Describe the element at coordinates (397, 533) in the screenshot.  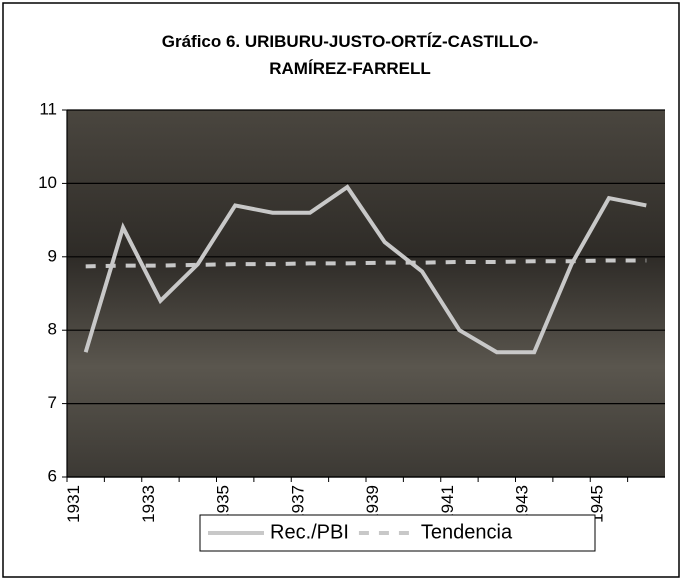
I see `legend-box` at that location.